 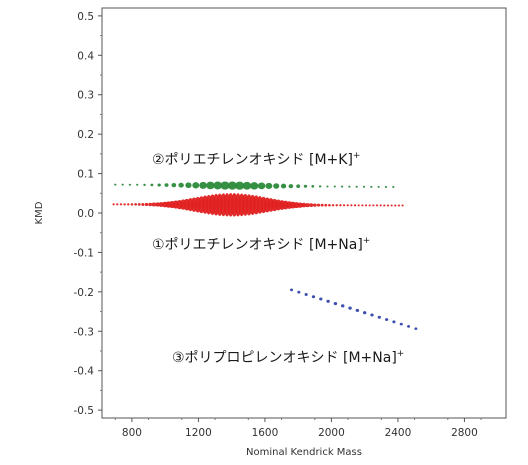 I want to click on y-tick-label: 0.5, so click(x=85, y=17).